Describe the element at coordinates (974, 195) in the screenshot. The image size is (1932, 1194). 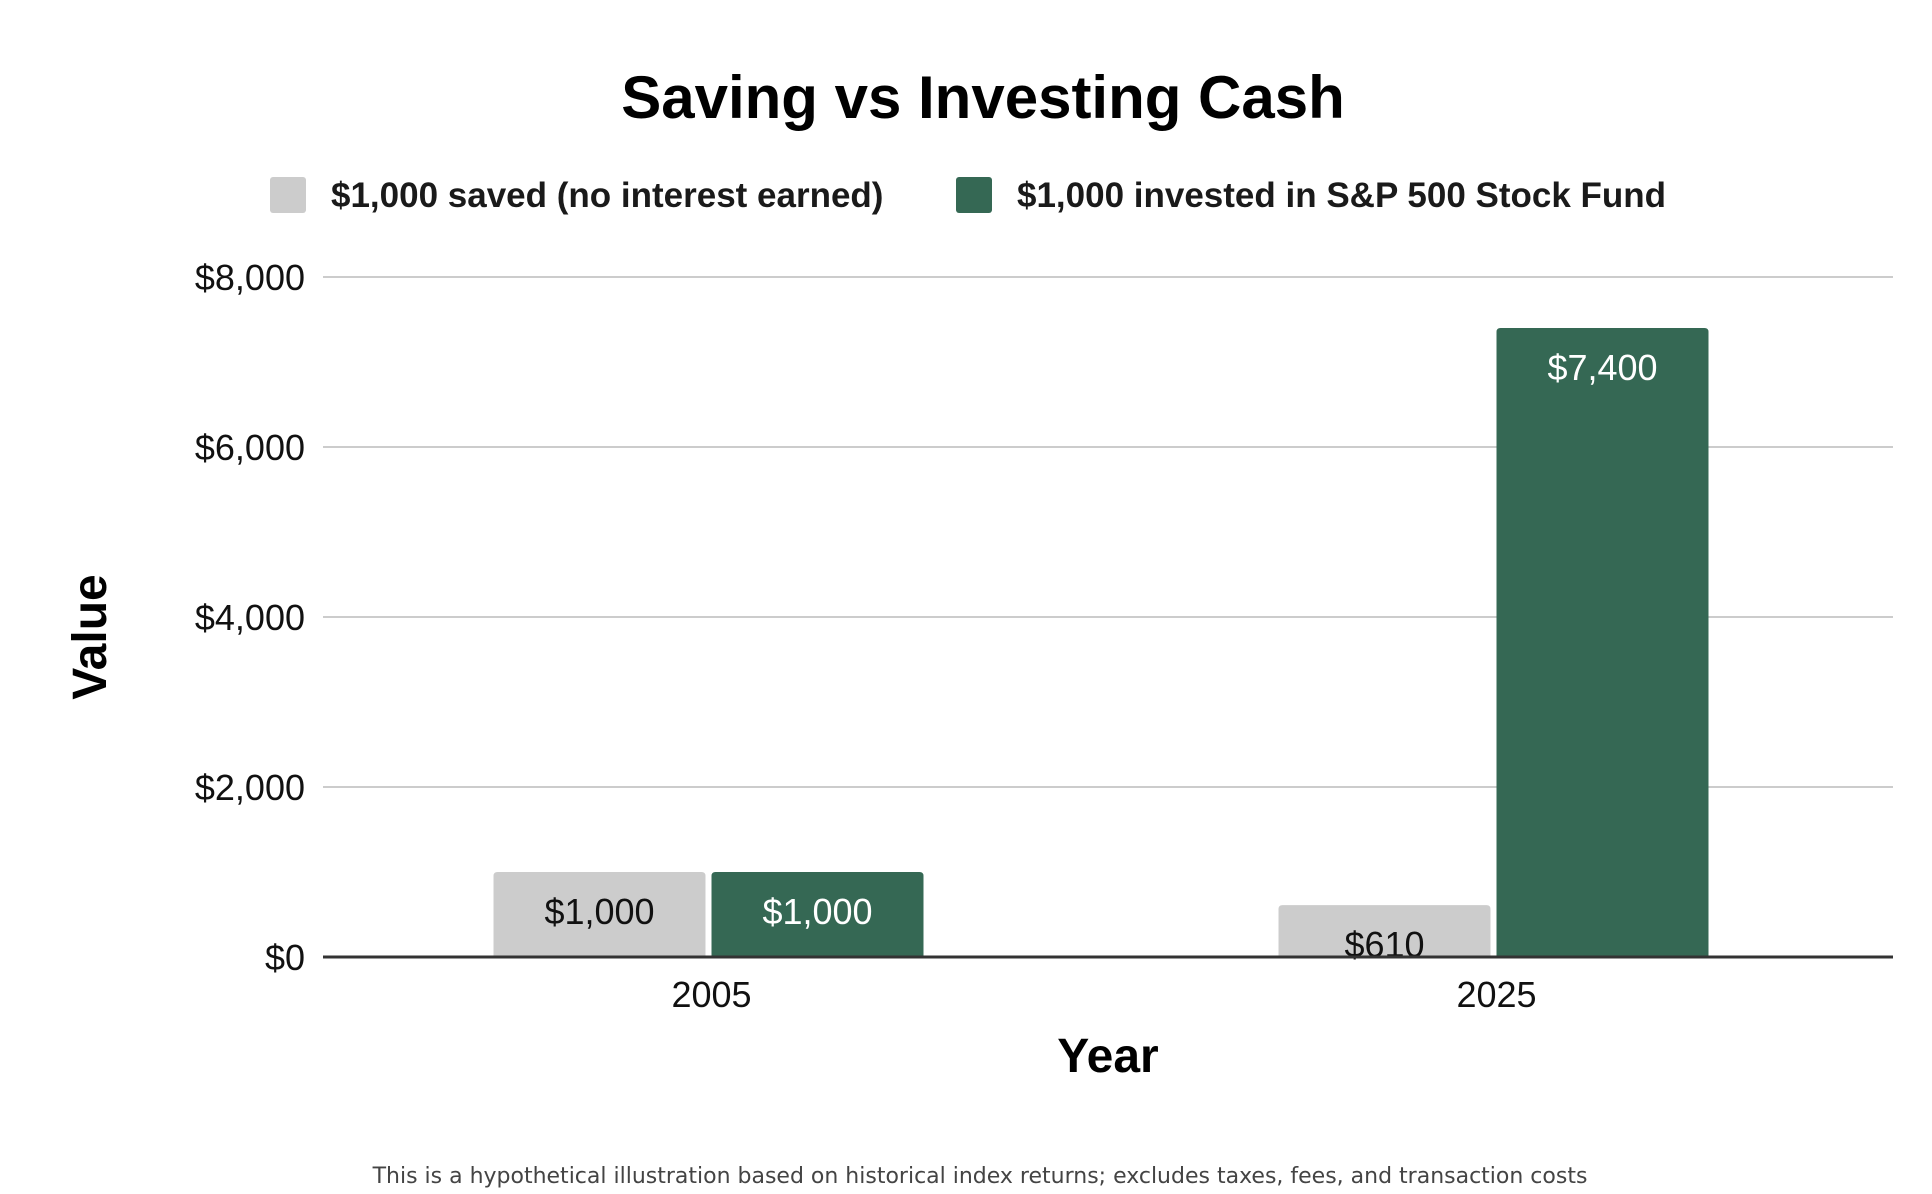
I see `legend-swatch-invested` at that location.